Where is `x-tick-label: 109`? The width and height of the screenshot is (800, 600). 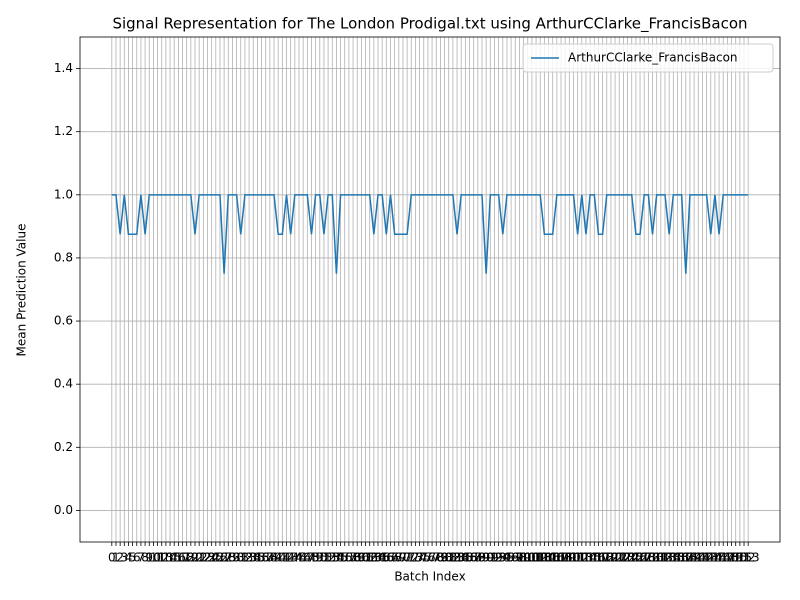 x-tick-label: 109 is located at coordinates (565, 558).